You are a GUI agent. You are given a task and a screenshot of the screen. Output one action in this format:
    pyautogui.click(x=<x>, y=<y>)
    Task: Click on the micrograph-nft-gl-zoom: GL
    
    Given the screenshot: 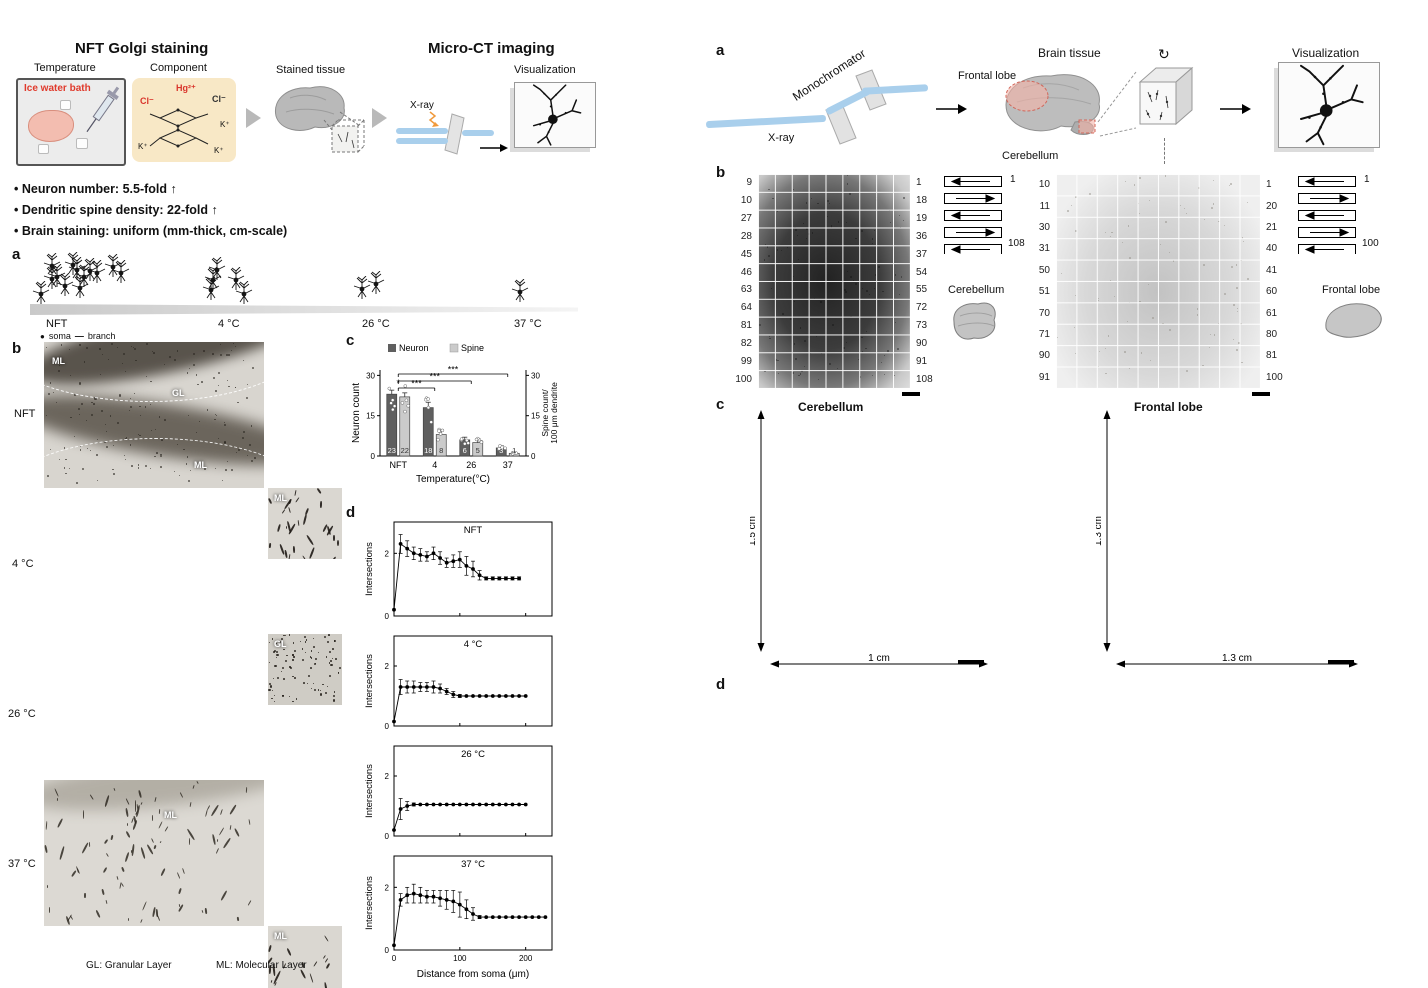 What is the action you would take?
    pyautogui.click(x=305, y=669)
    